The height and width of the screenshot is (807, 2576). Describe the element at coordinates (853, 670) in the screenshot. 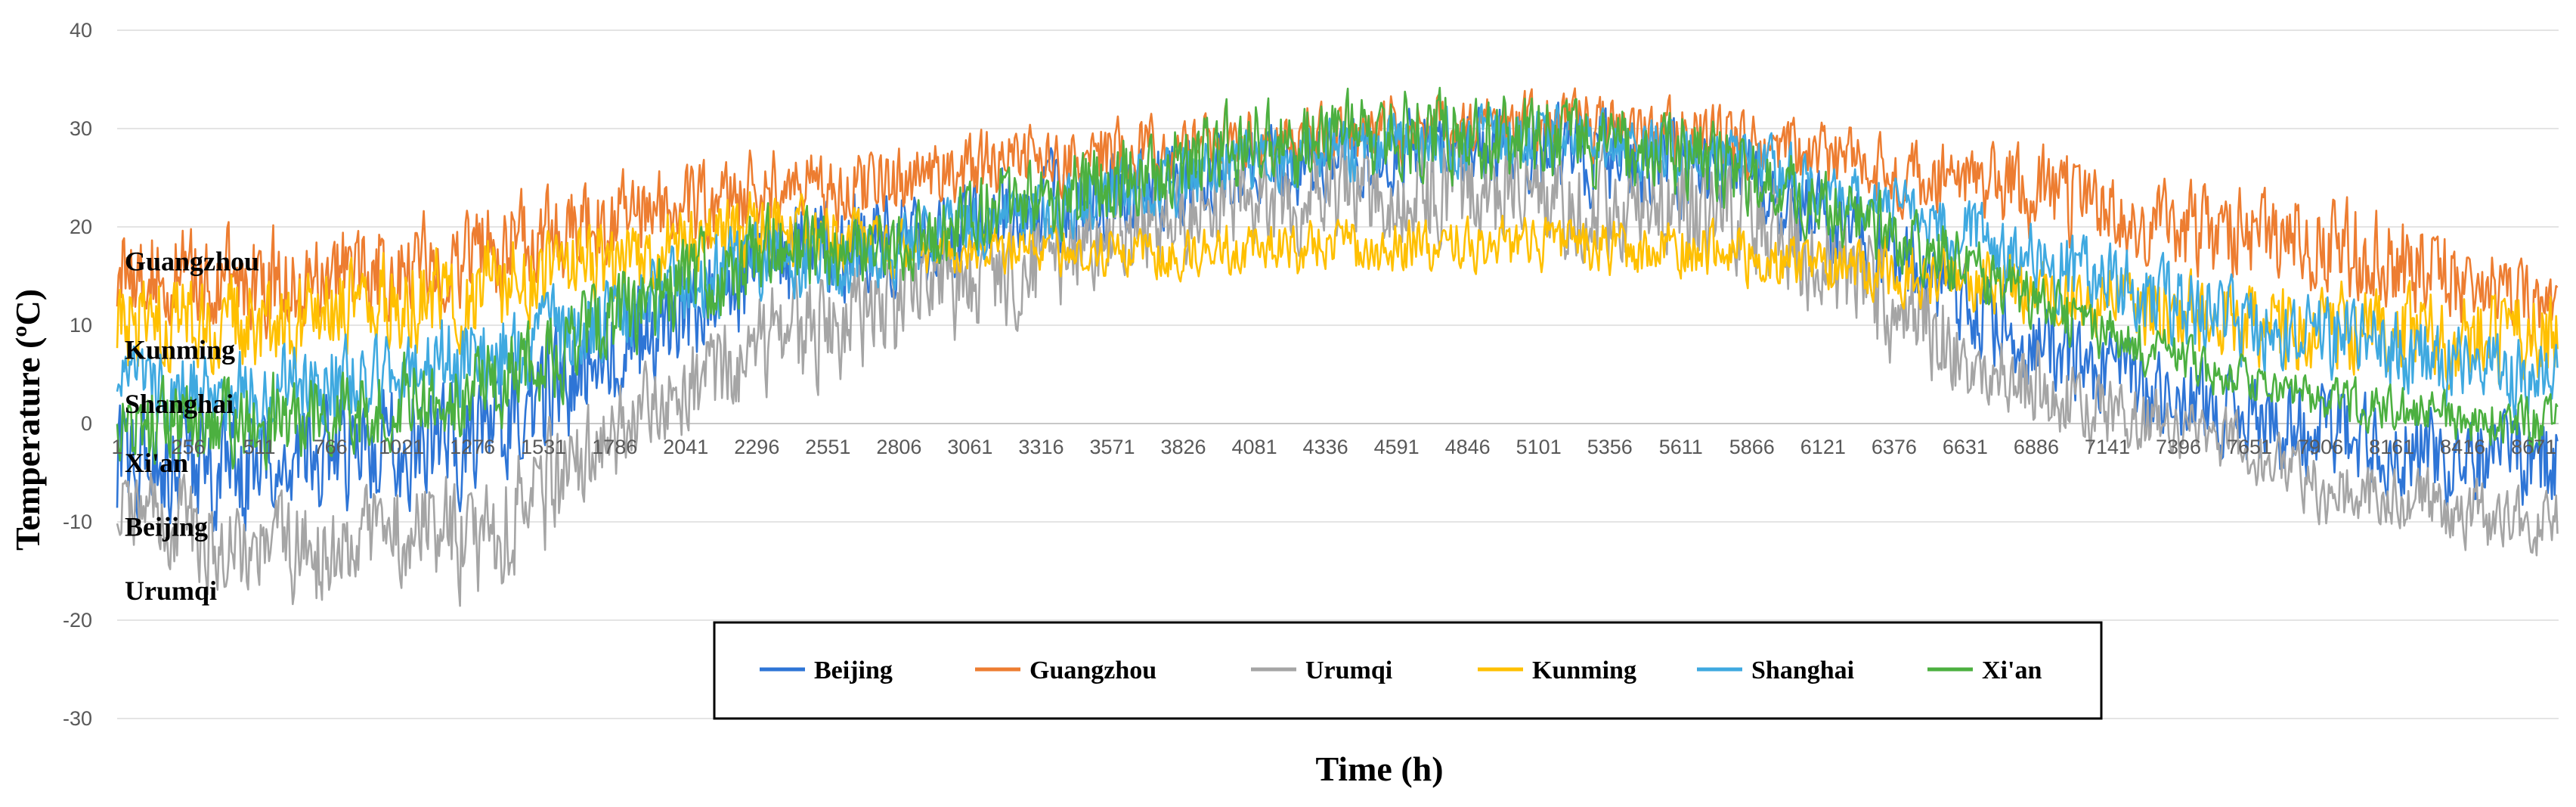

I see `legend-label-beijing: Beijing` at that location.